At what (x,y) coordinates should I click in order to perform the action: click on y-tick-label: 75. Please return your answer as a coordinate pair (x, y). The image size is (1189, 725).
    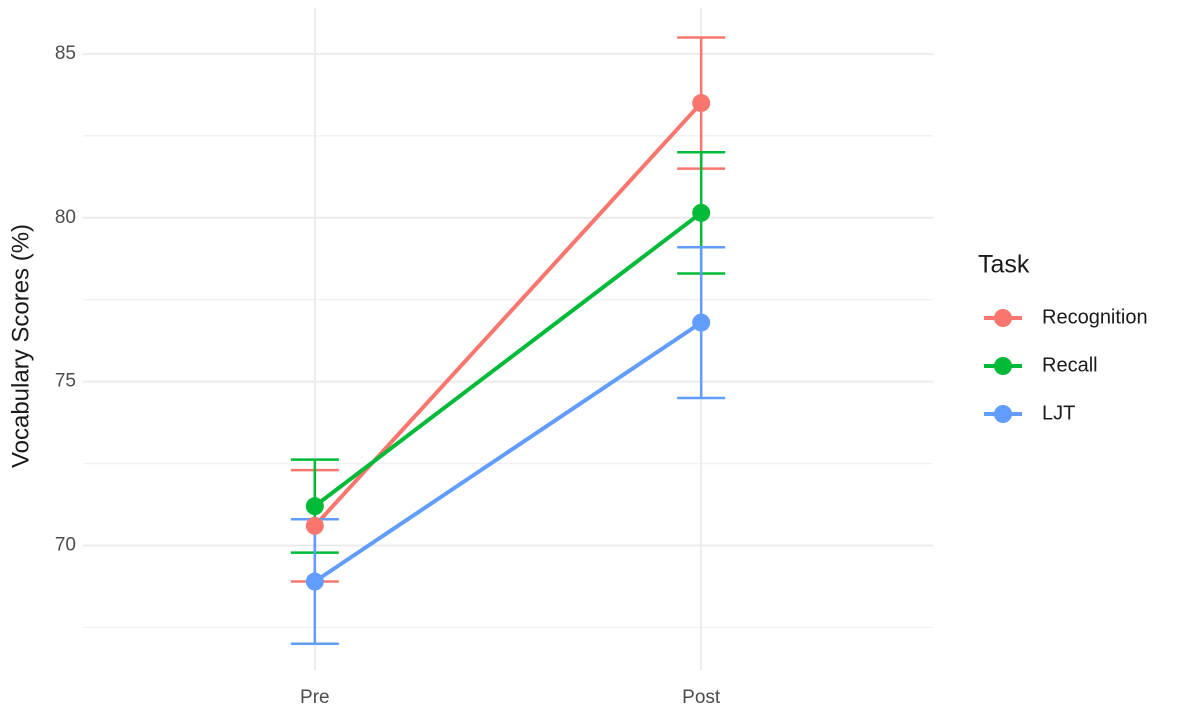
    Looking at the image, I should click on (65, 381).